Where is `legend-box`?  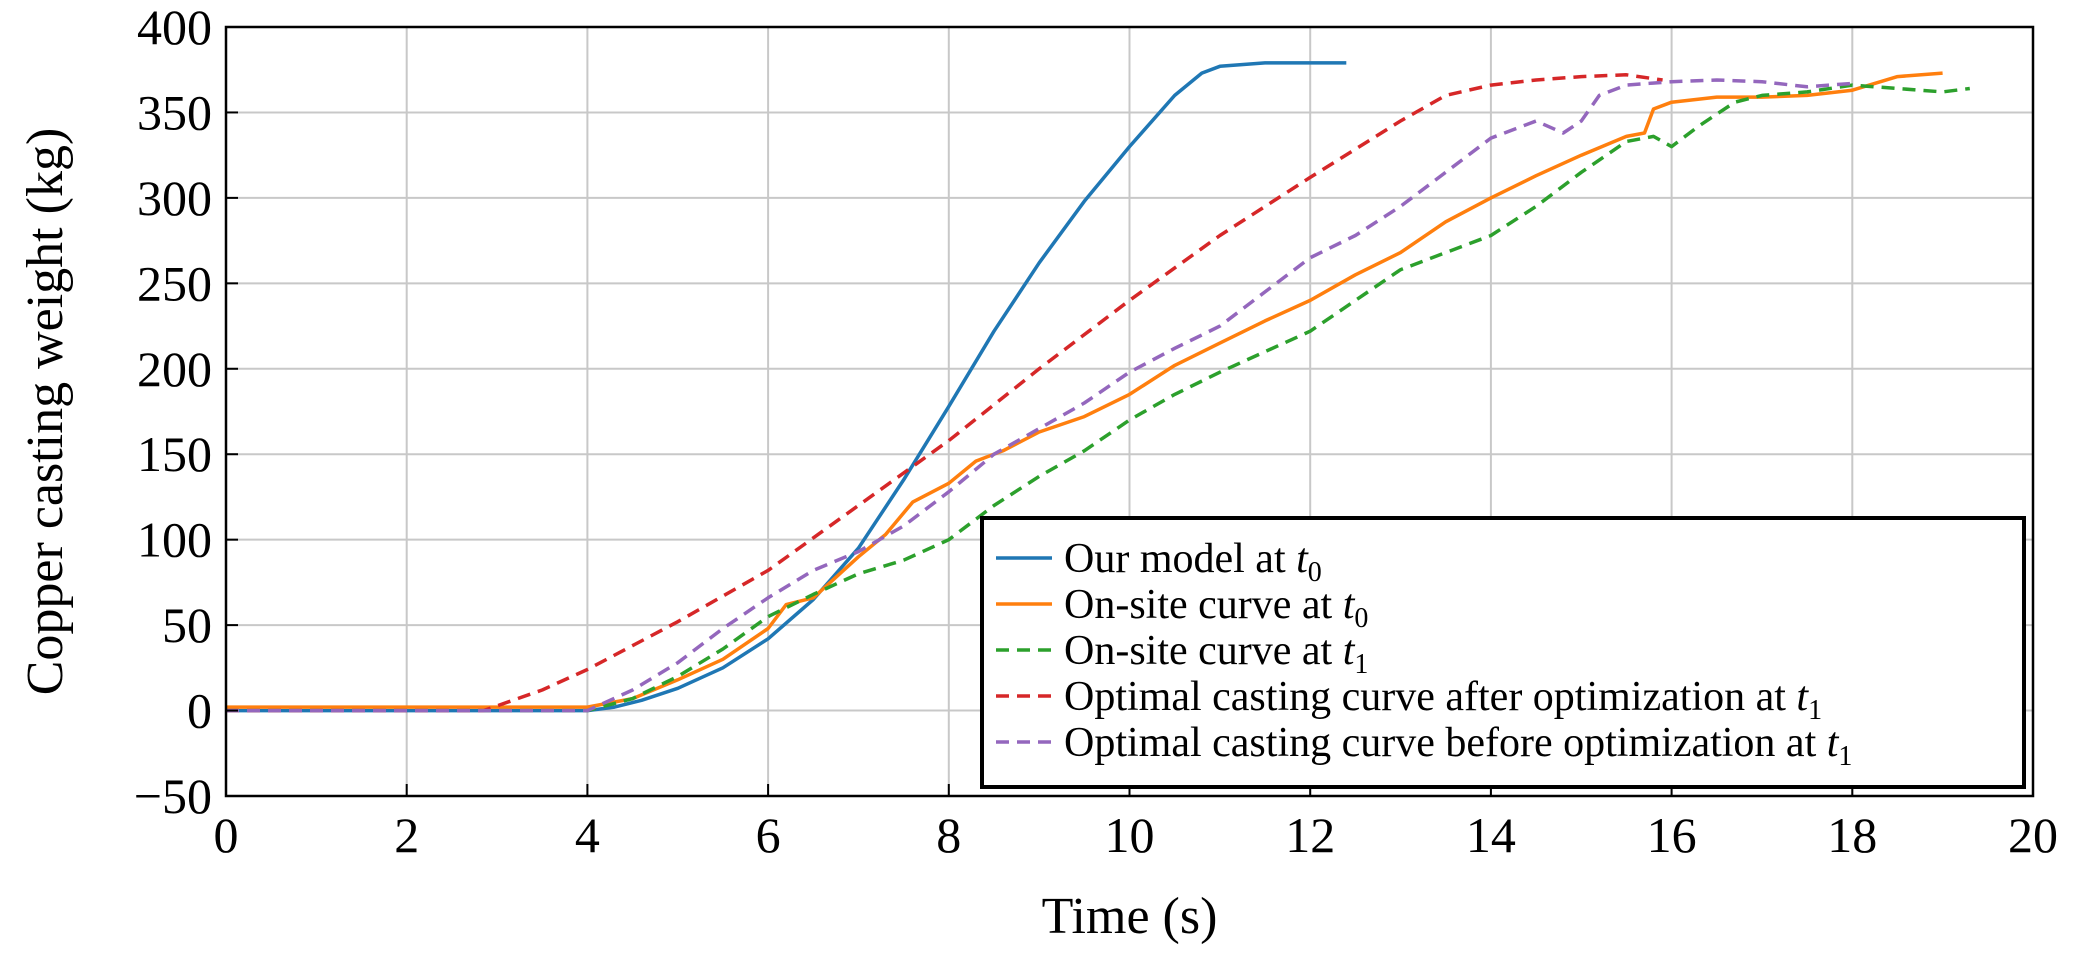 legend-box is located at coordinates (1503, 652).